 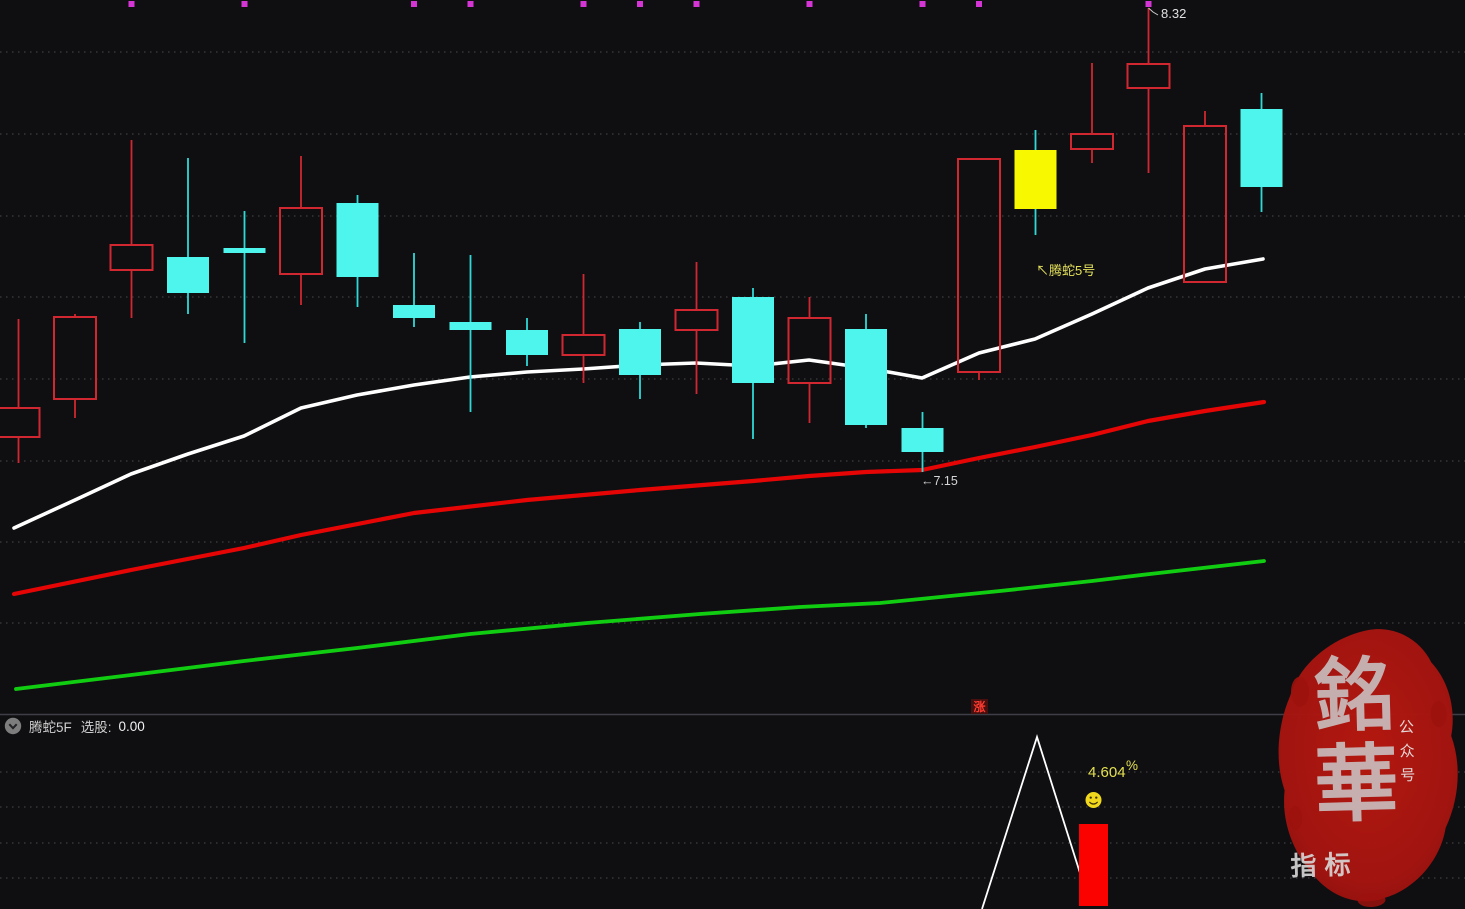 I want to click on price-annotation: ←7.15, so click(x=939, y=481).